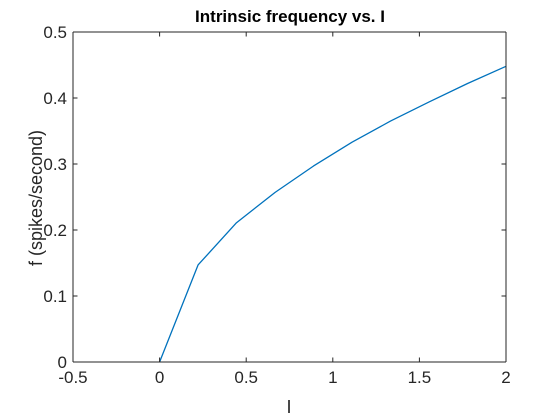 Image resolution: width=560 pixels, height=420 pixels. What do you see at coordinates (55, 296) in the screenshot?
I see `y-tick-label: 0.1` at bounding box center [55, 296].